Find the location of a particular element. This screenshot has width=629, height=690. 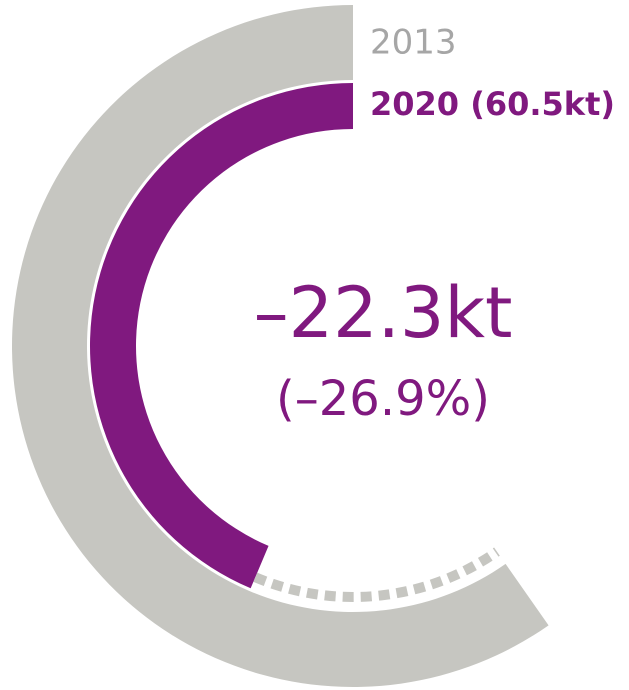

value-label: (60.5kt) is located at coordinates (542, 104).